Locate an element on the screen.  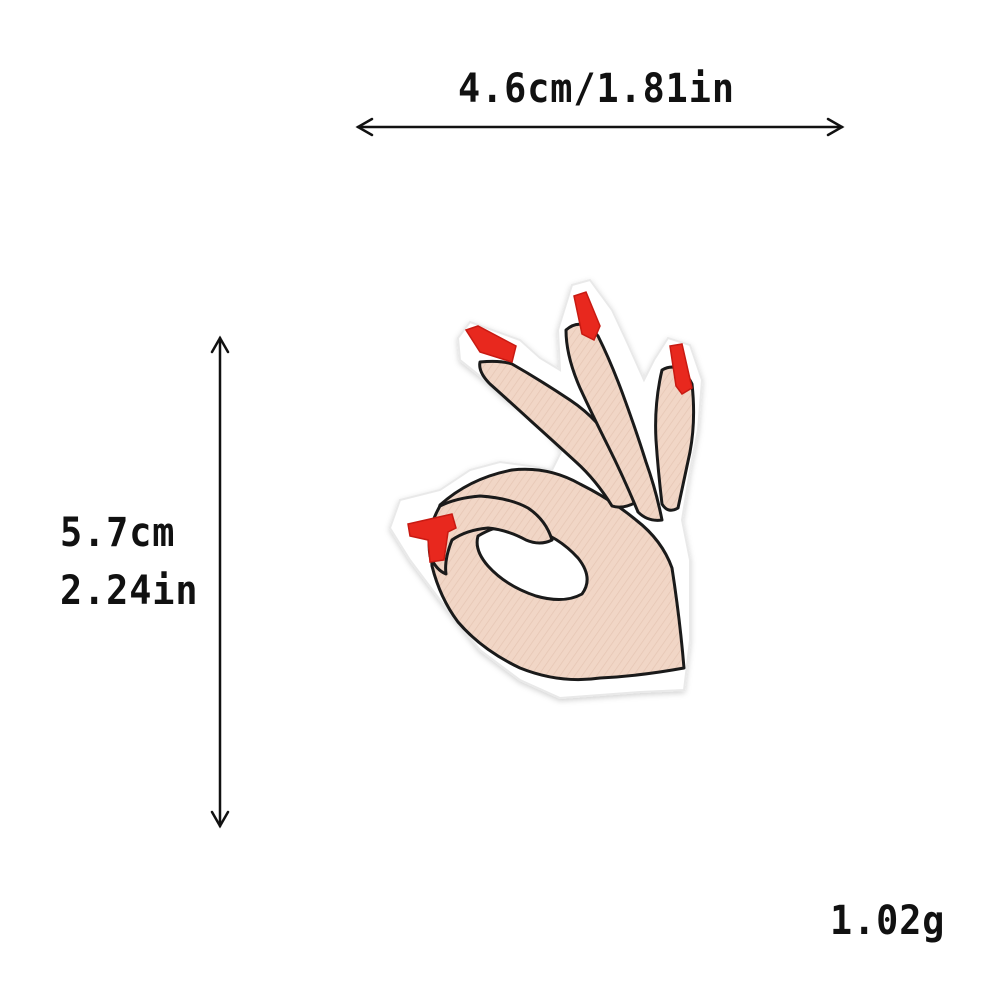
thumb-nail is located at coordinates (432, 538).